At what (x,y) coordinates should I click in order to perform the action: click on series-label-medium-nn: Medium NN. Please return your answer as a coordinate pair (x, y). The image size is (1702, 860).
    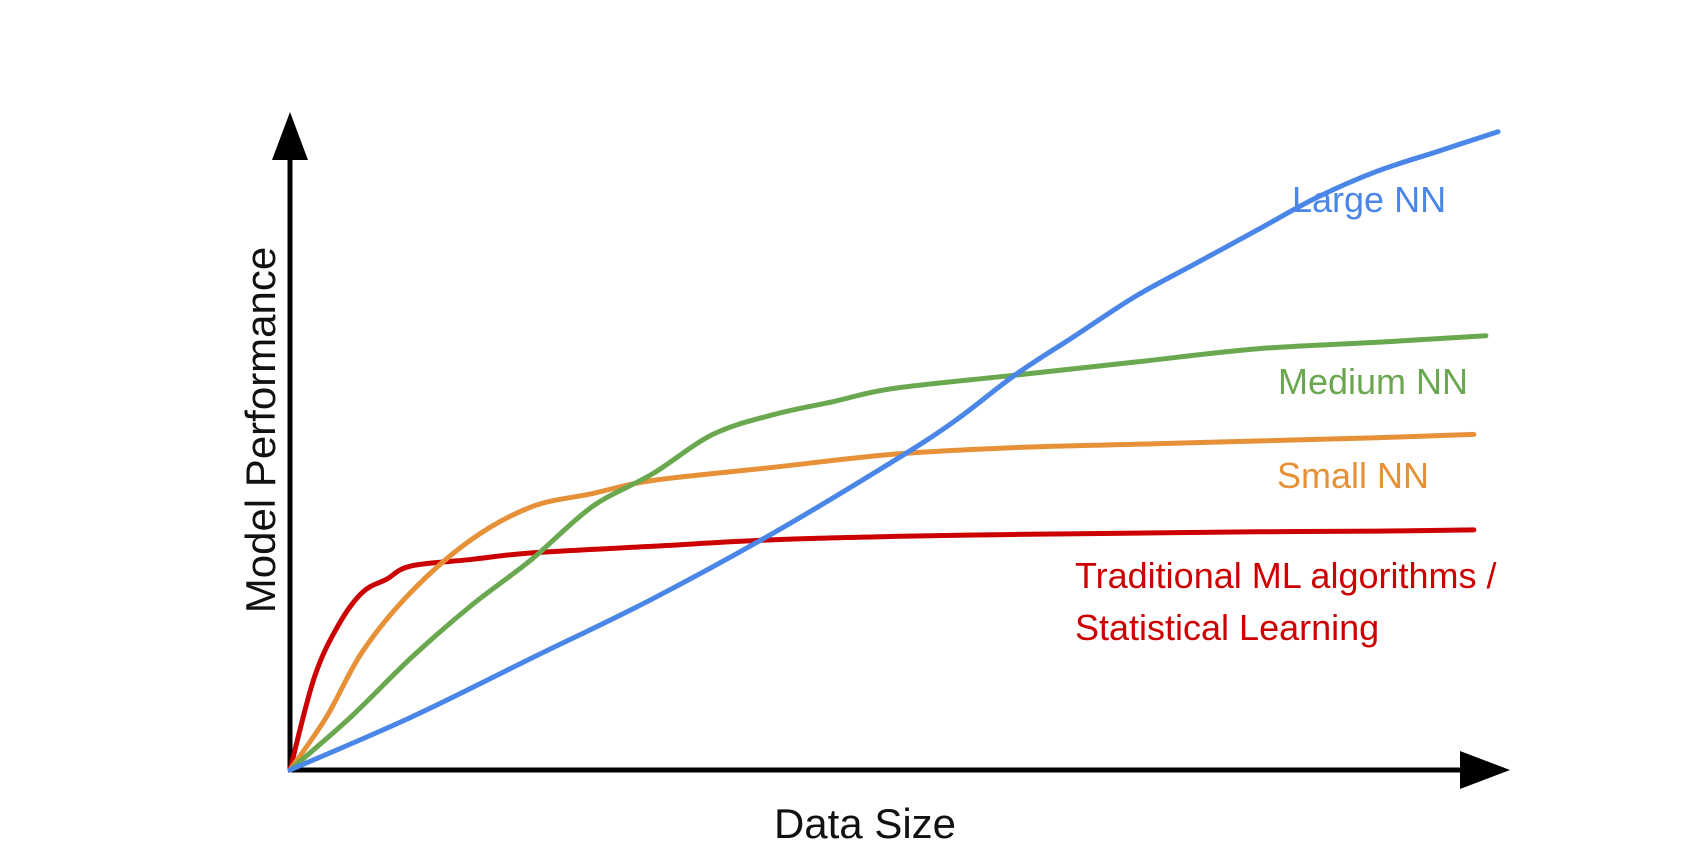
    Looking at the image, I should click on (1373, 381).